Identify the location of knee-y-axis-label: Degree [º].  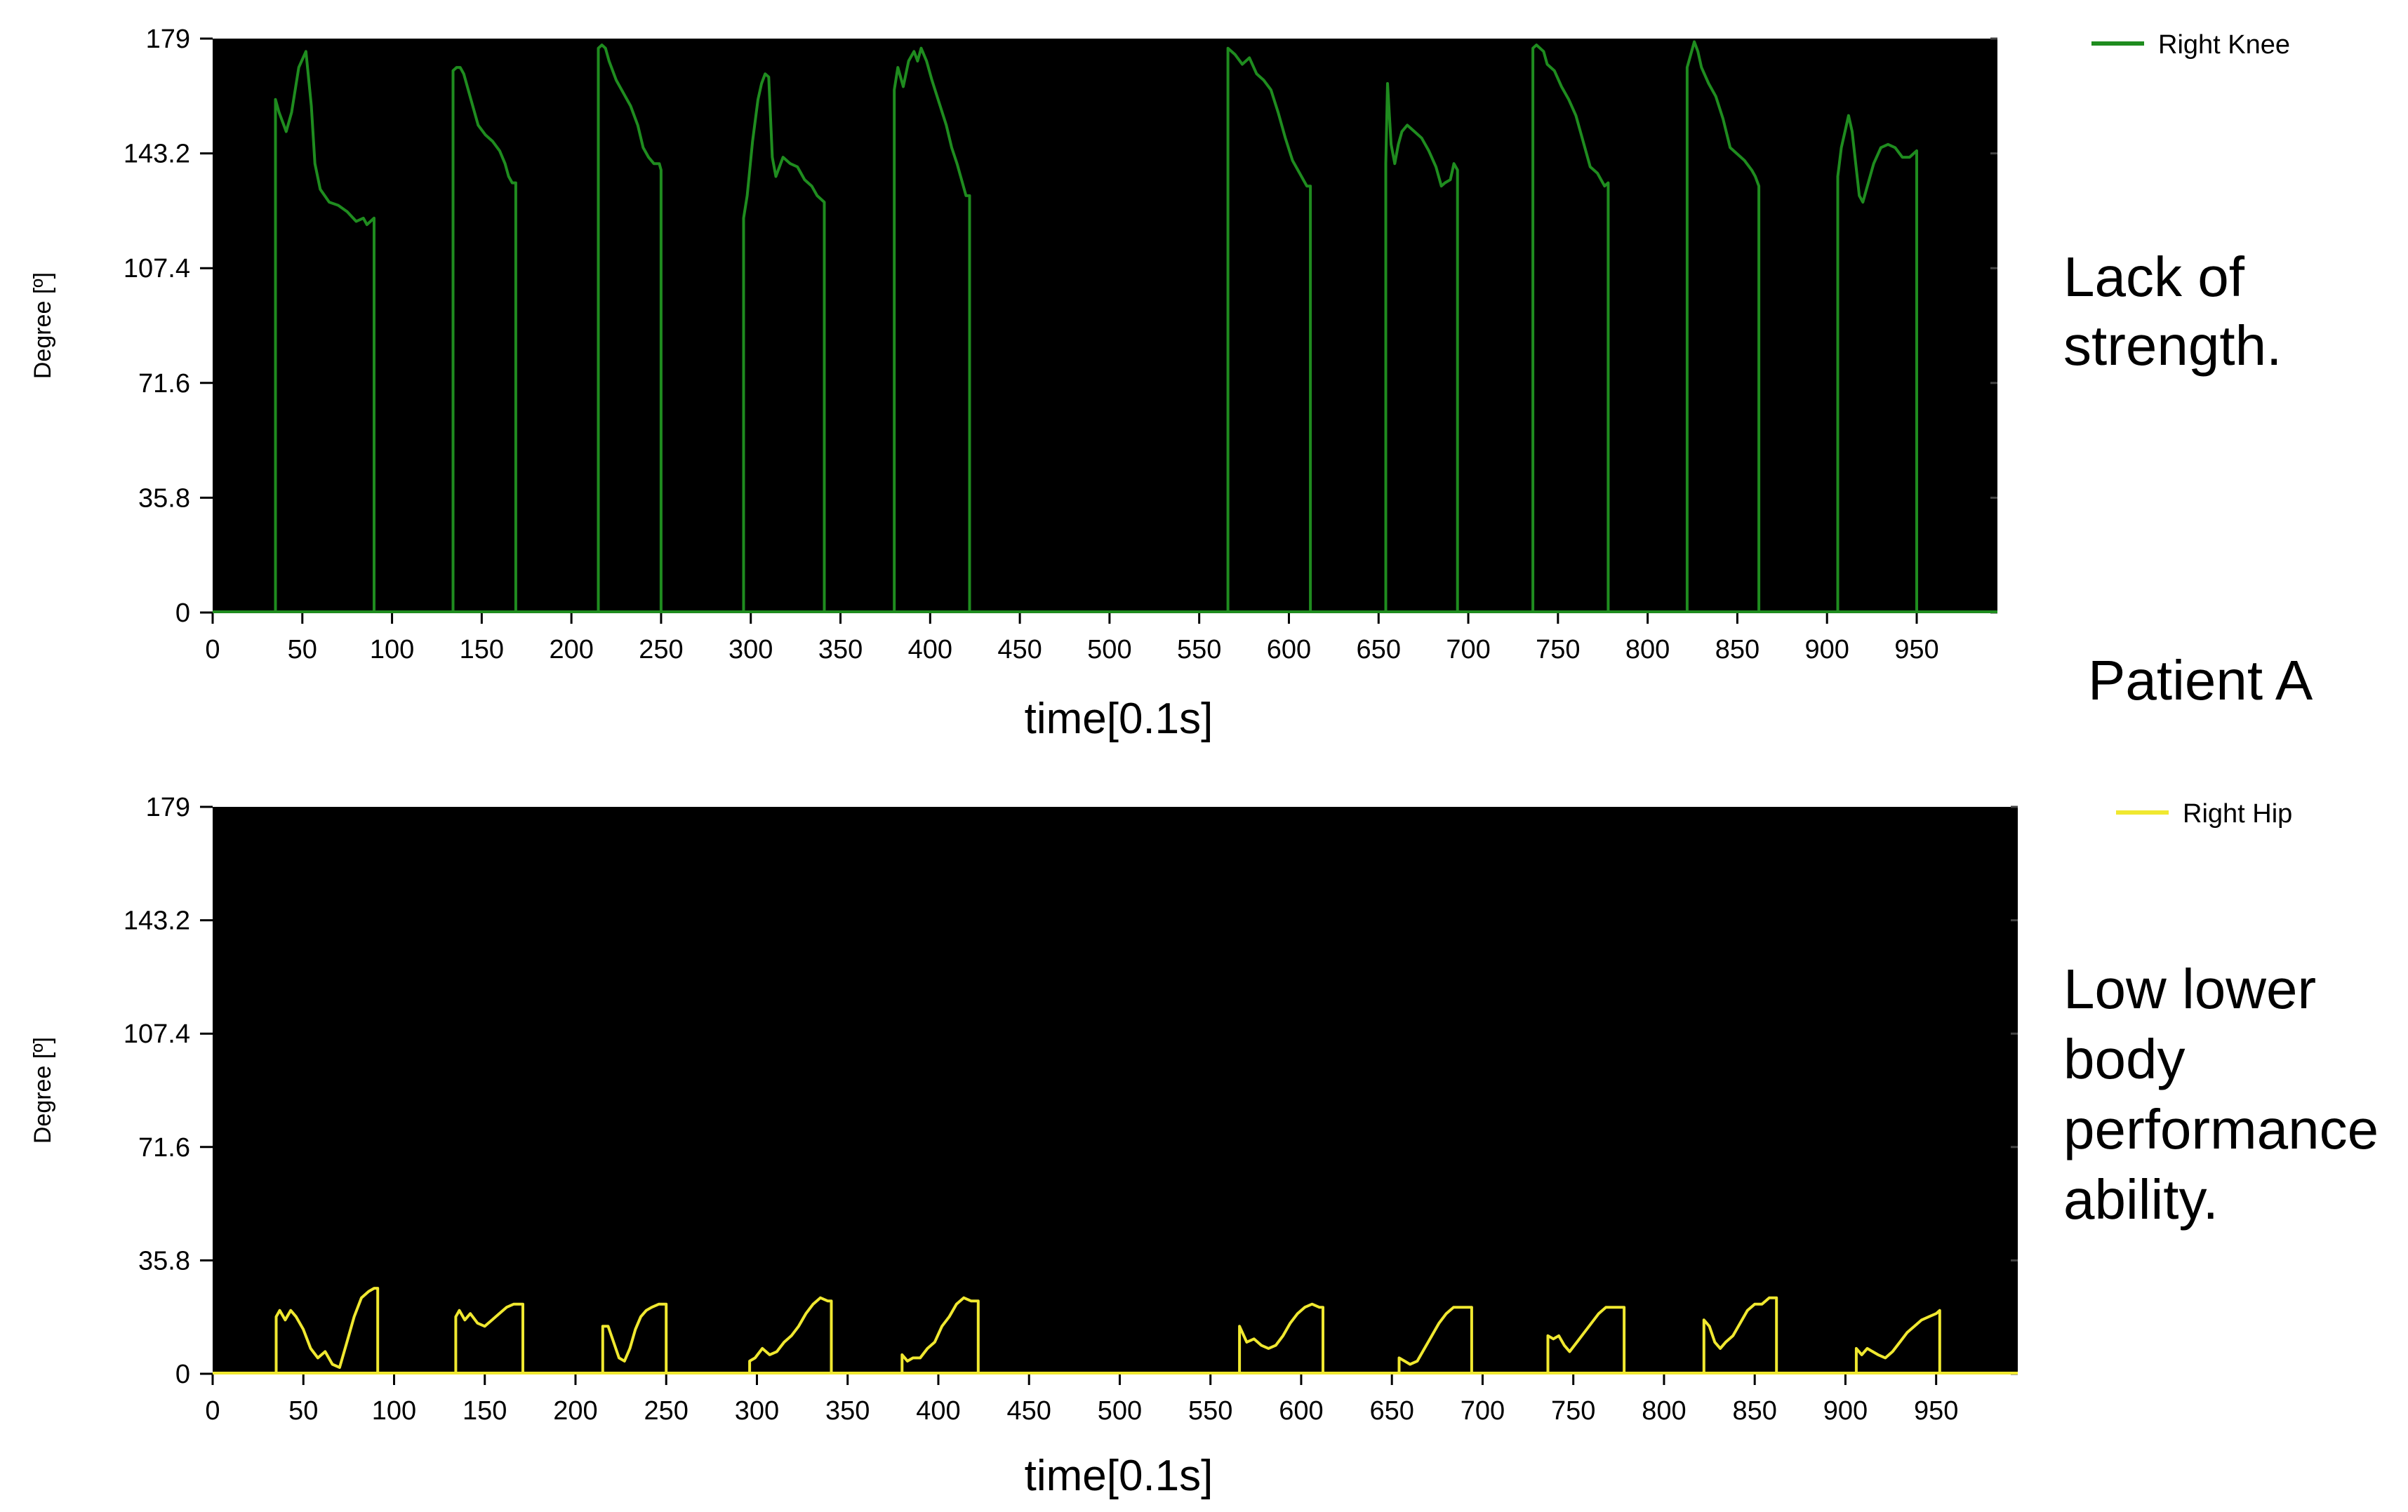
(42, 325).